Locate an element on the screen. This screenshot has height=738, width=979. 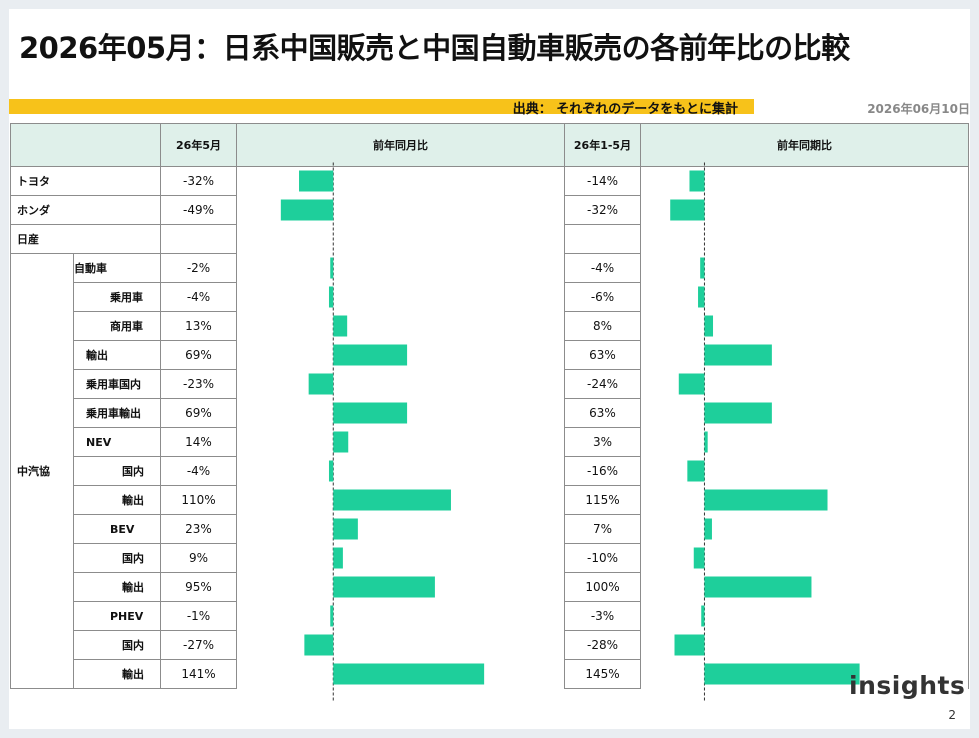
source-bar: 出典： それぞれのデータをもとに集計 is located at coordinates (383, 108).